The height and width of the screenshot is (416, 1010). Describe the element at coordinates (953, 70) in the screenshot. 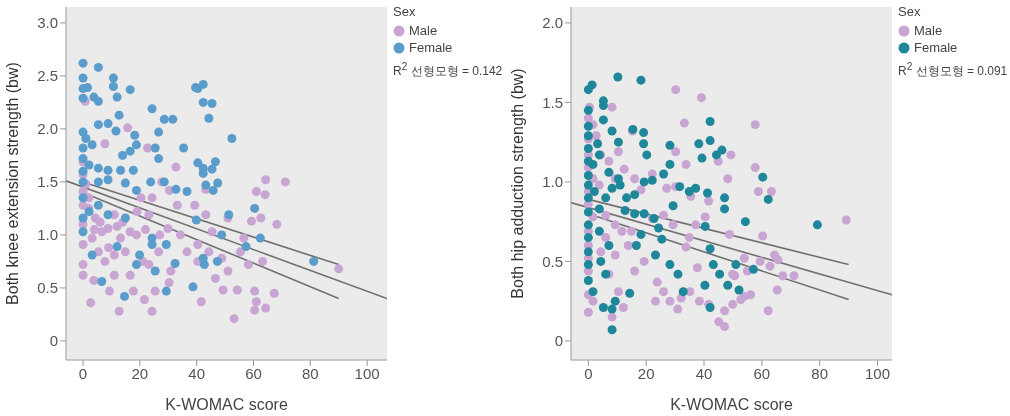

I see `text: R$^{2}$ 선형모형 = 0.091` at that location.